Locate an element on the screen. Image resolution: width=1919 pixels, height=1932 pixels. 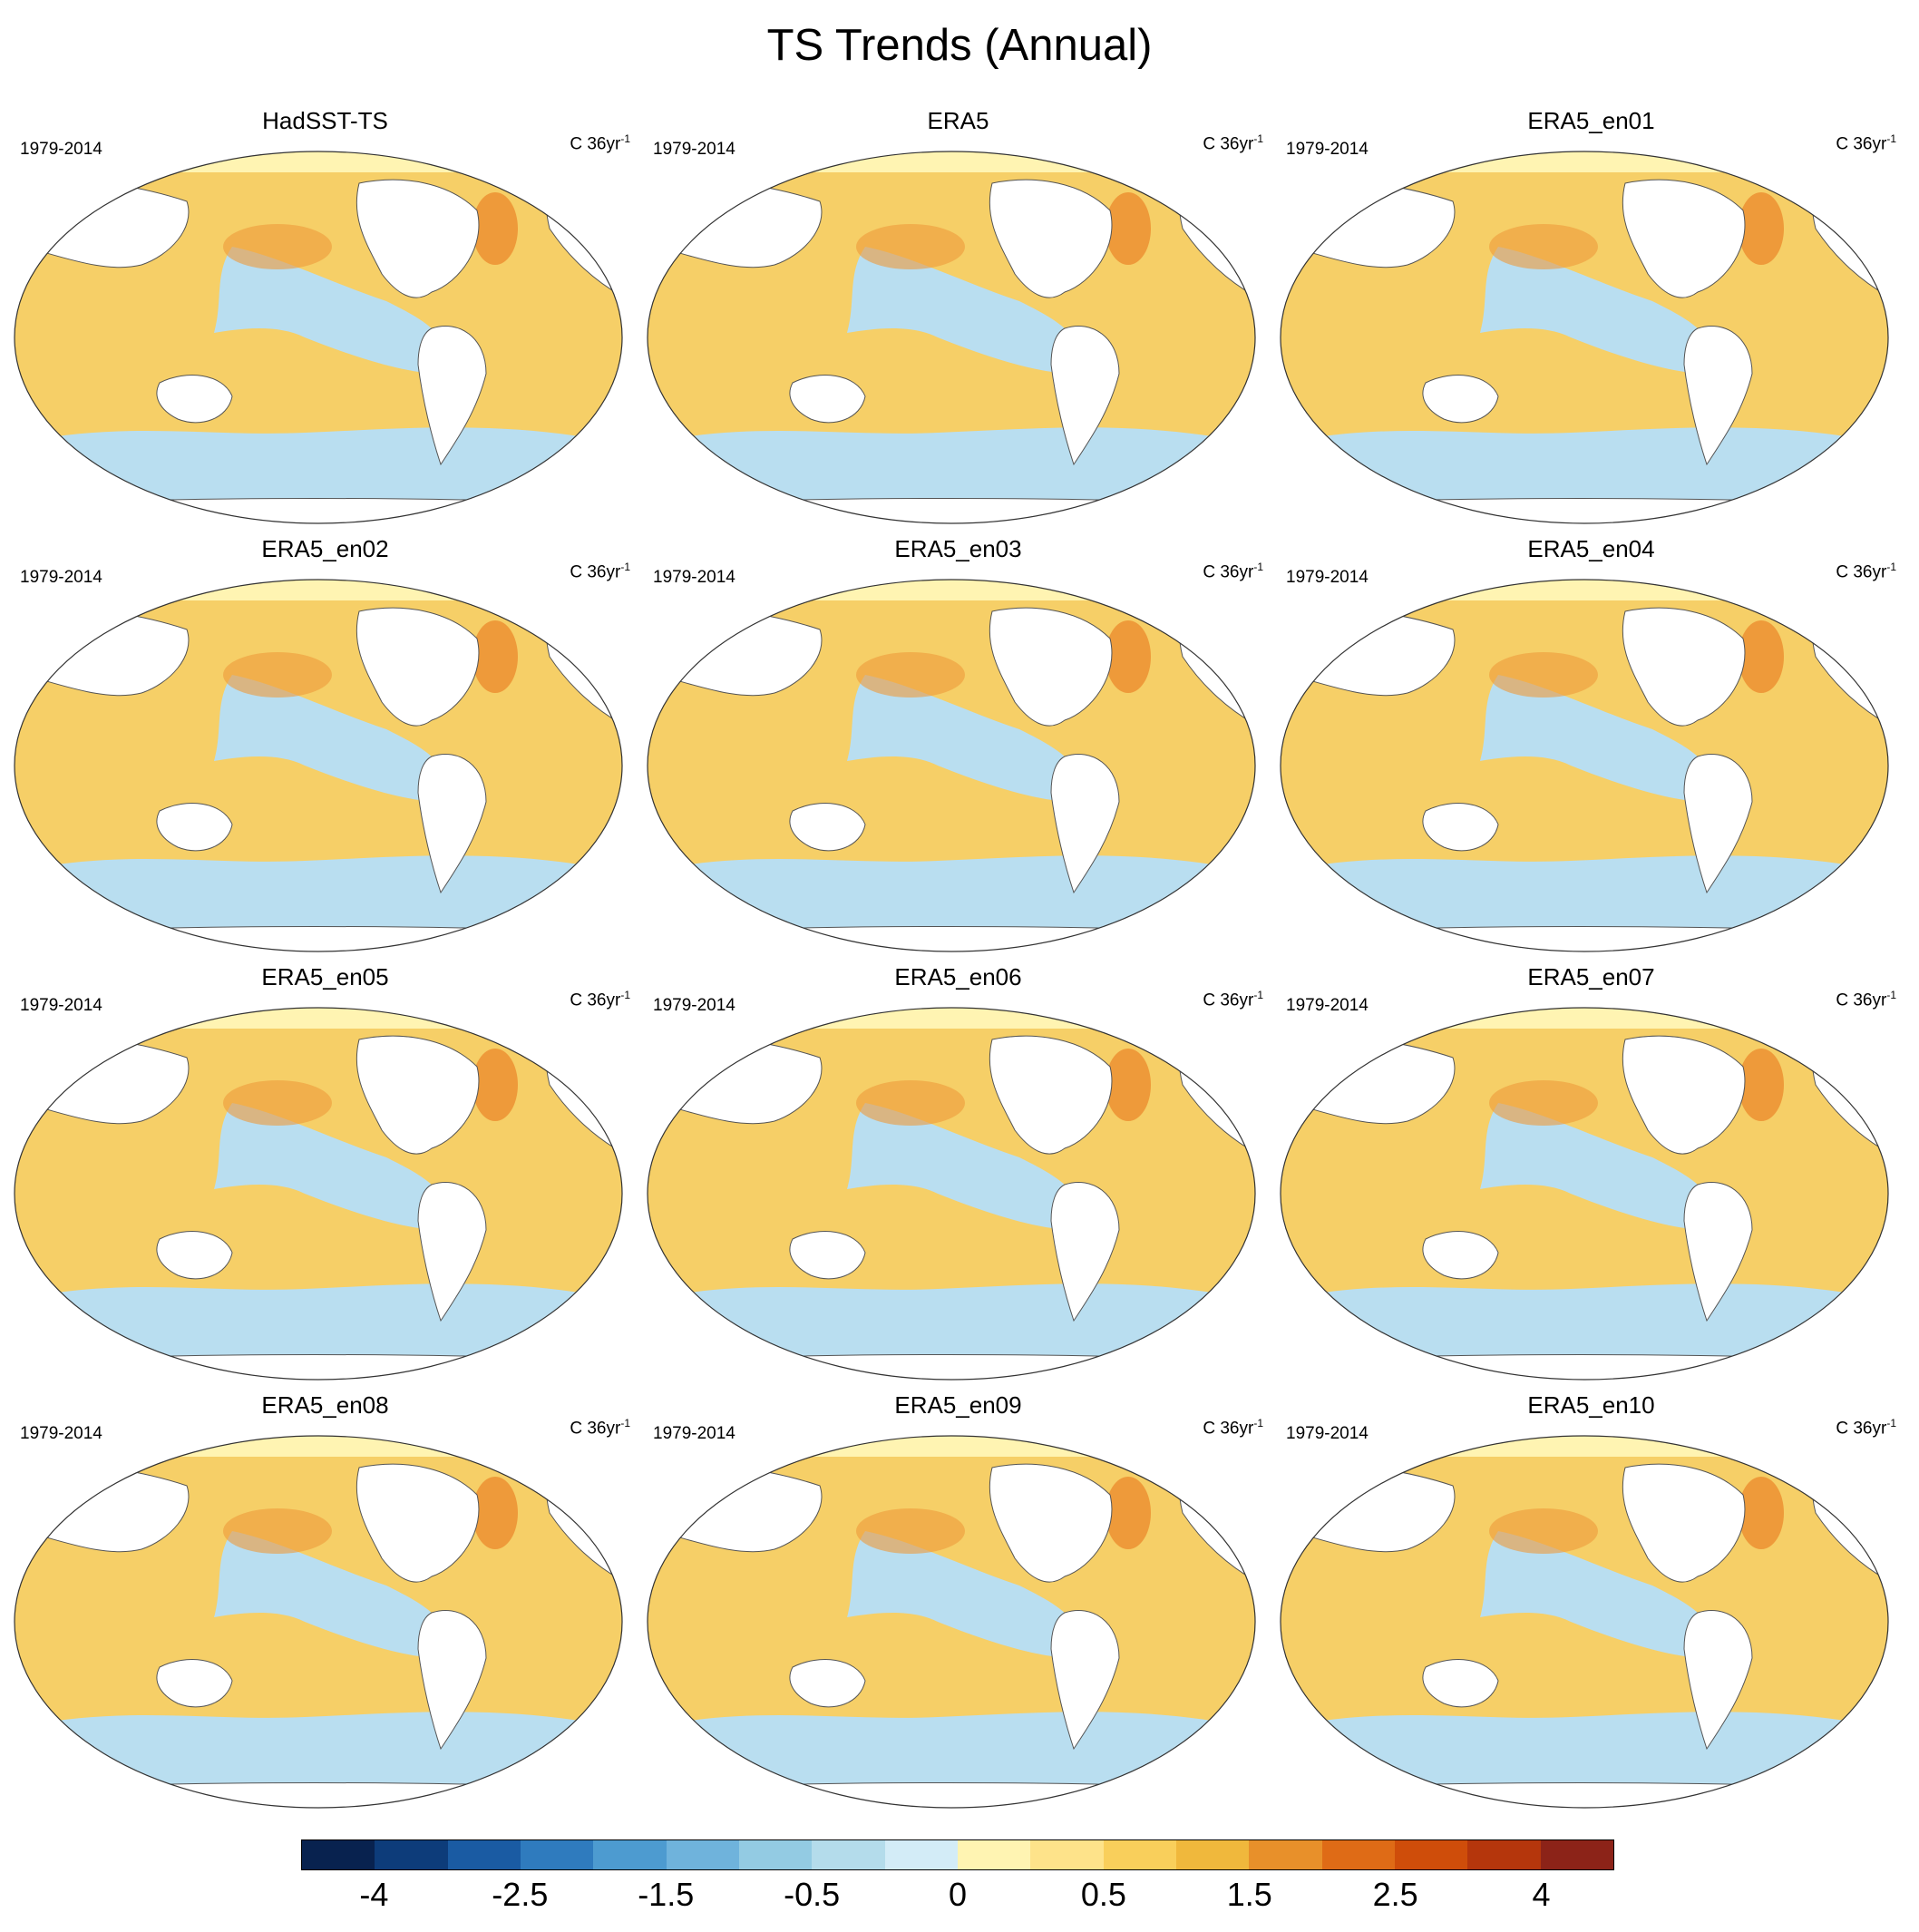
panel-title: ERA5_en02 is located at coordinates (325, 548).